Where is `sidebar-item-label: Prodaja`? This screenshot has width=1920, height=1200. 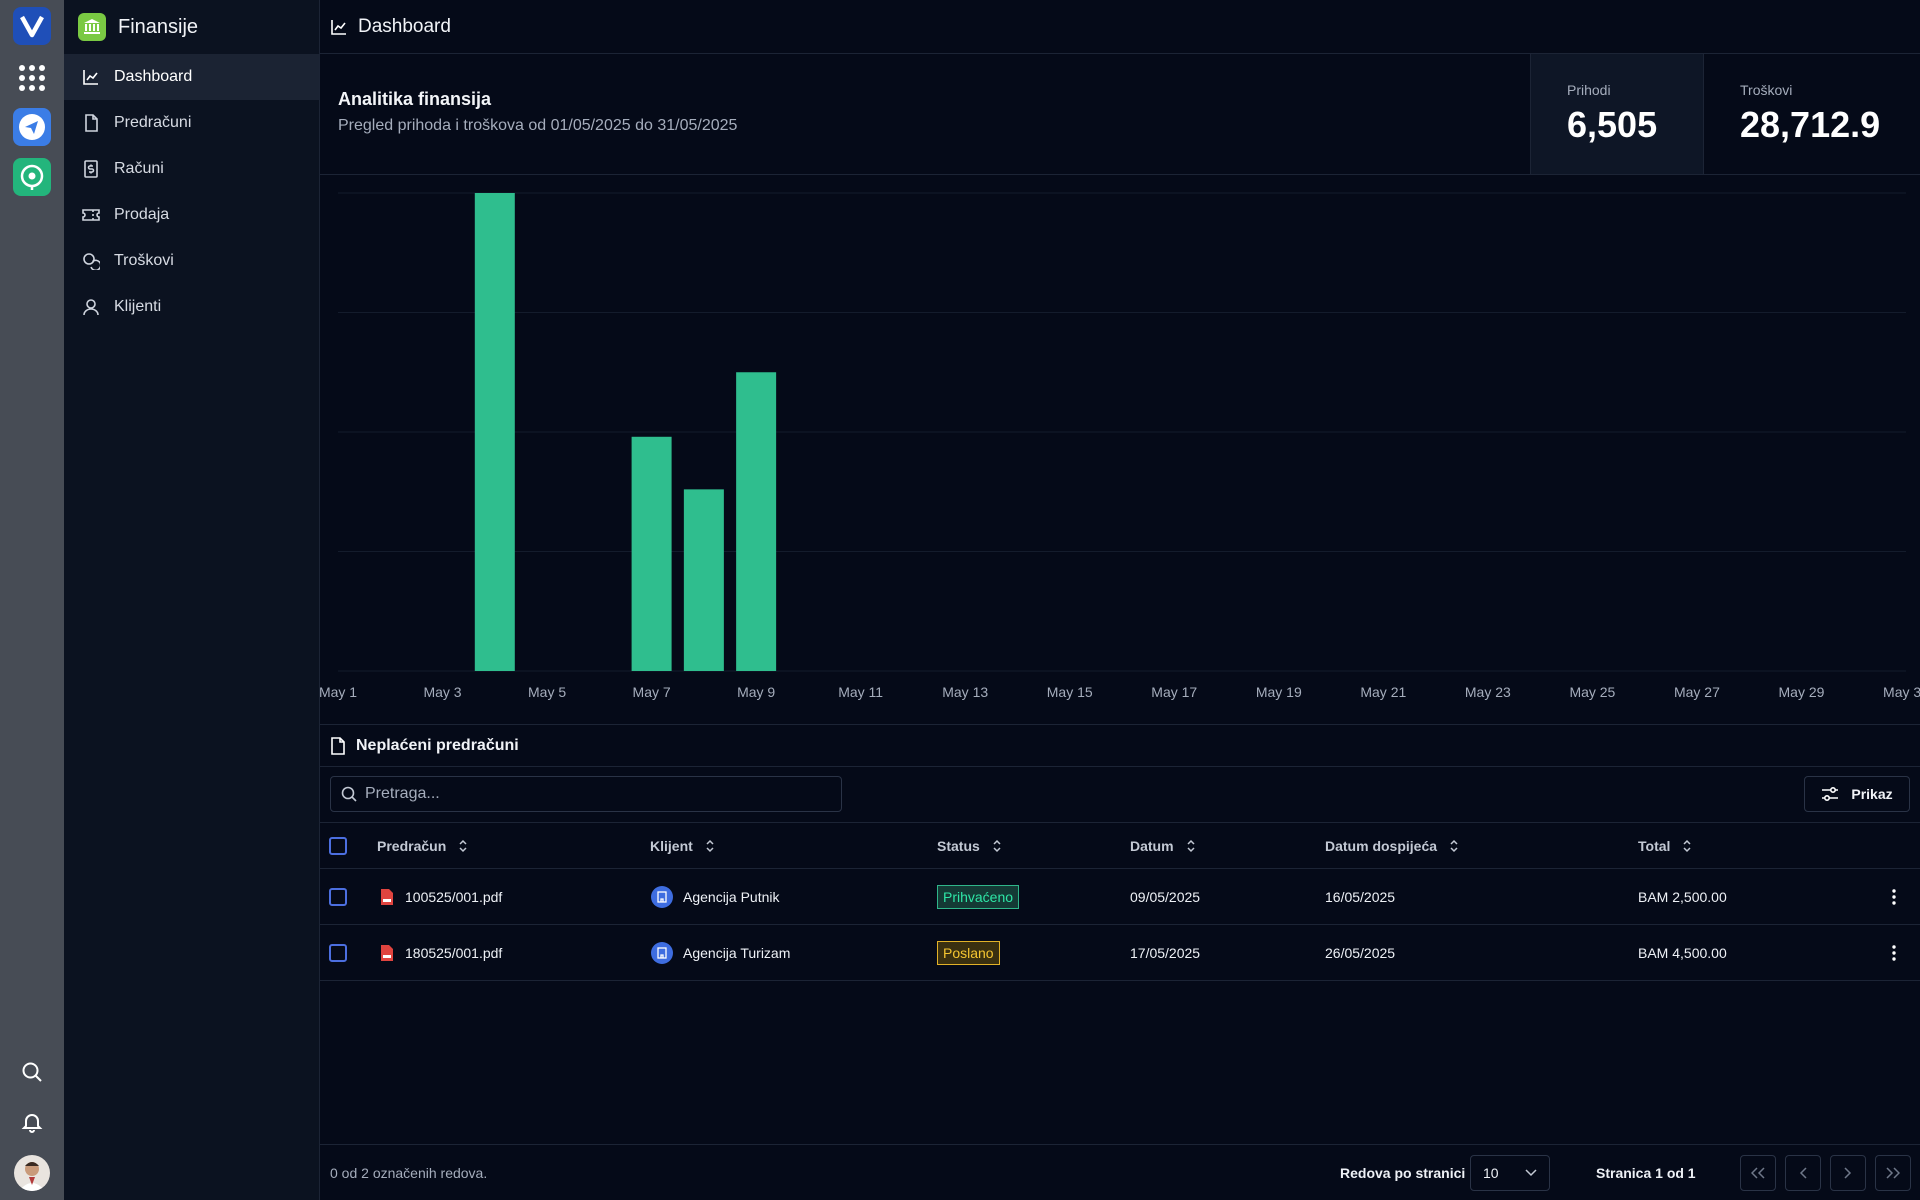
sidebar-item-label: Prodaja is located at coordinates (142, 214).